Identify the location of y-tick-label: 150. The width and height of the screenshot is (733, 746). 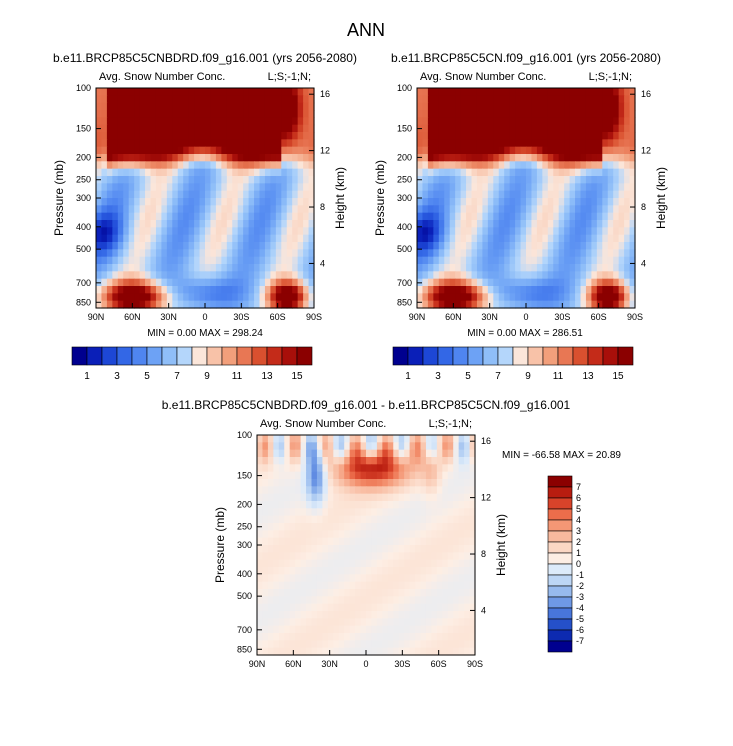
(83, 129).